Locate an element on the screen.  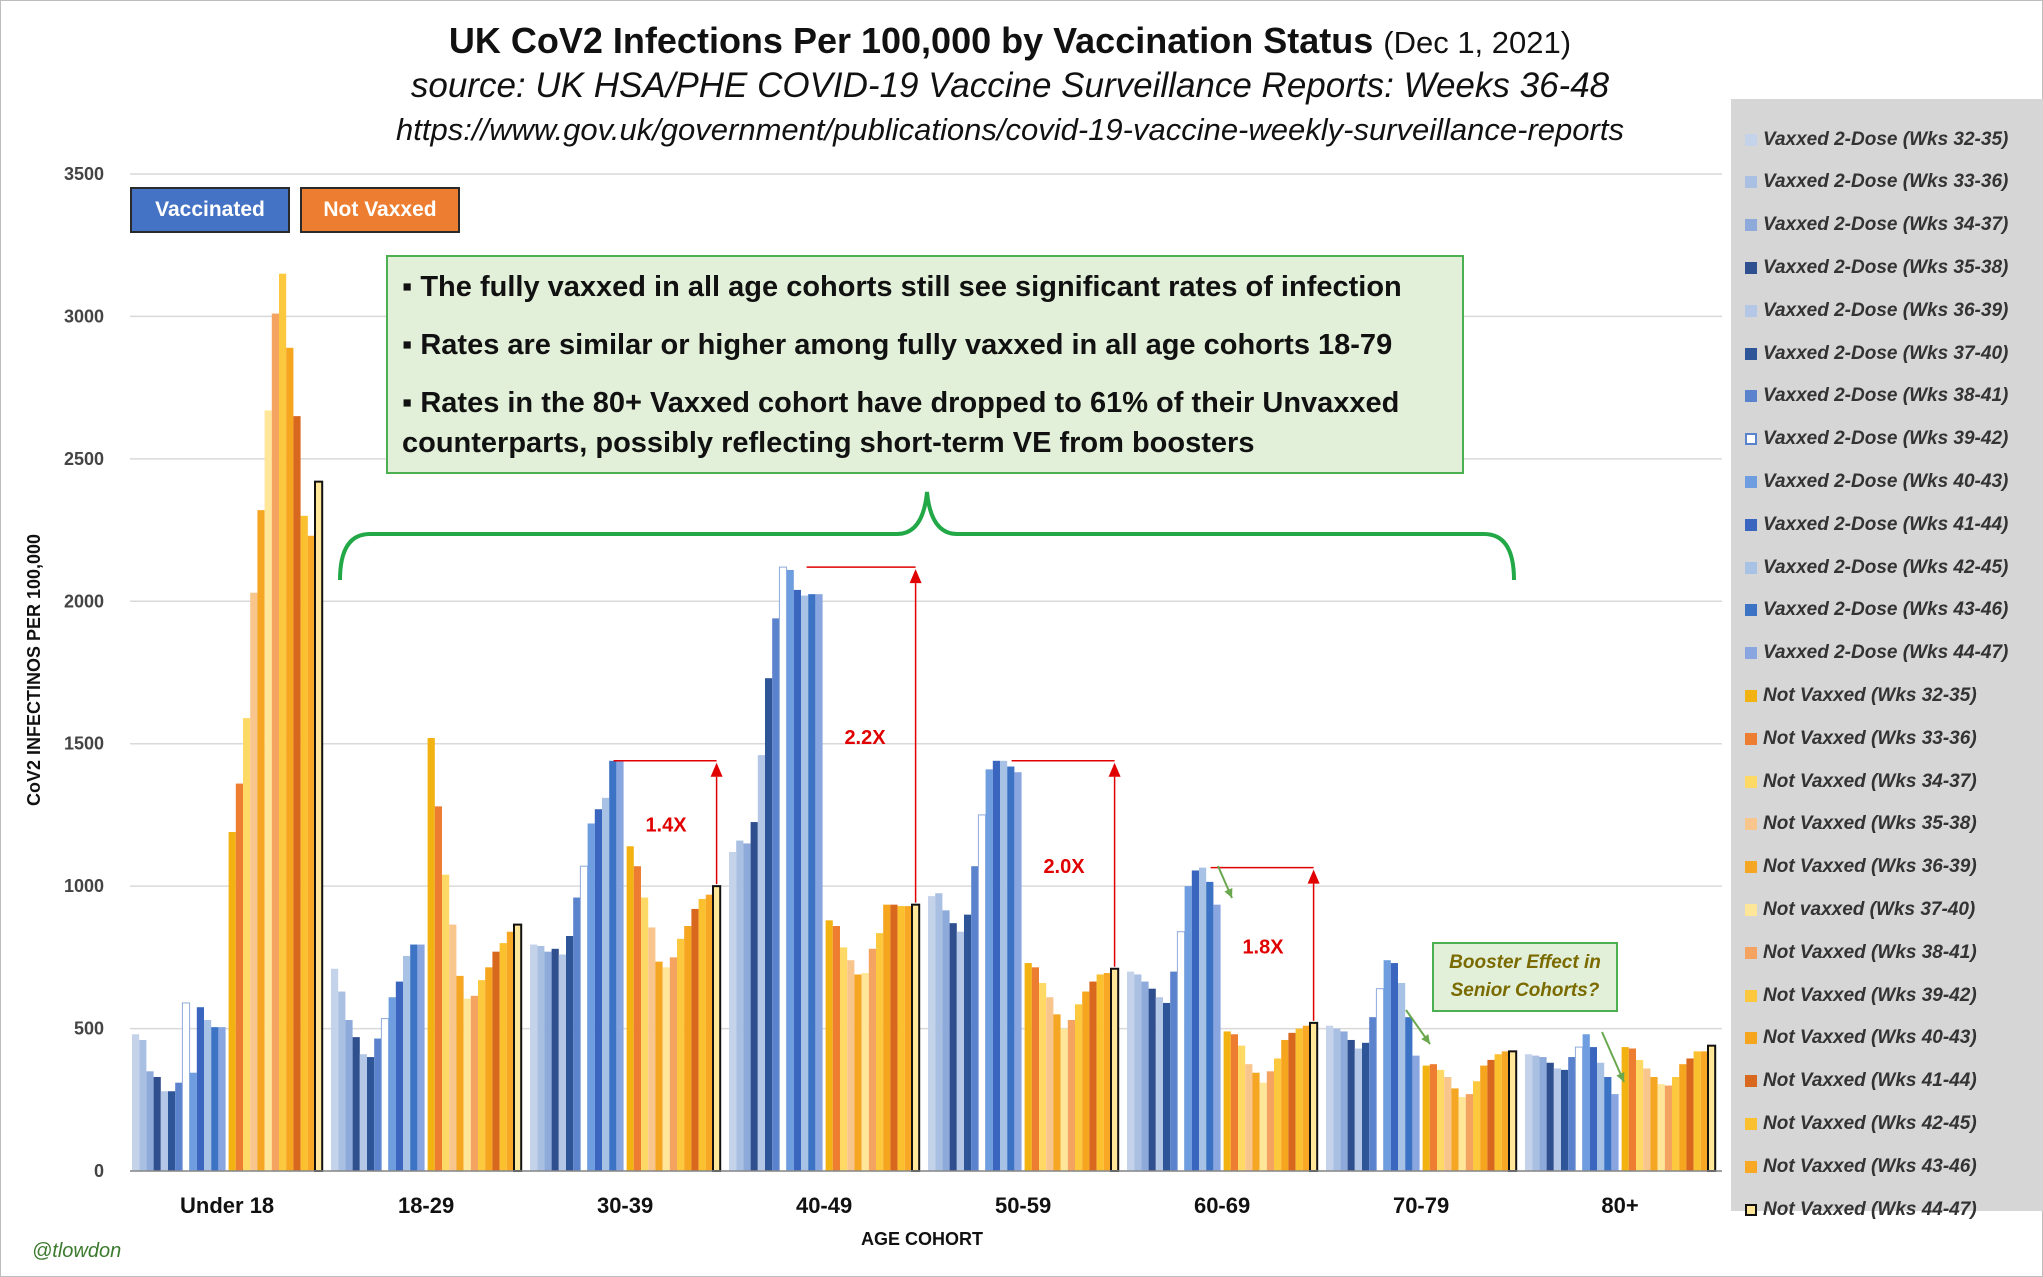
legend-item: Not Vaxxed (Wks 32-35) is located at coordinates (1861, 695).